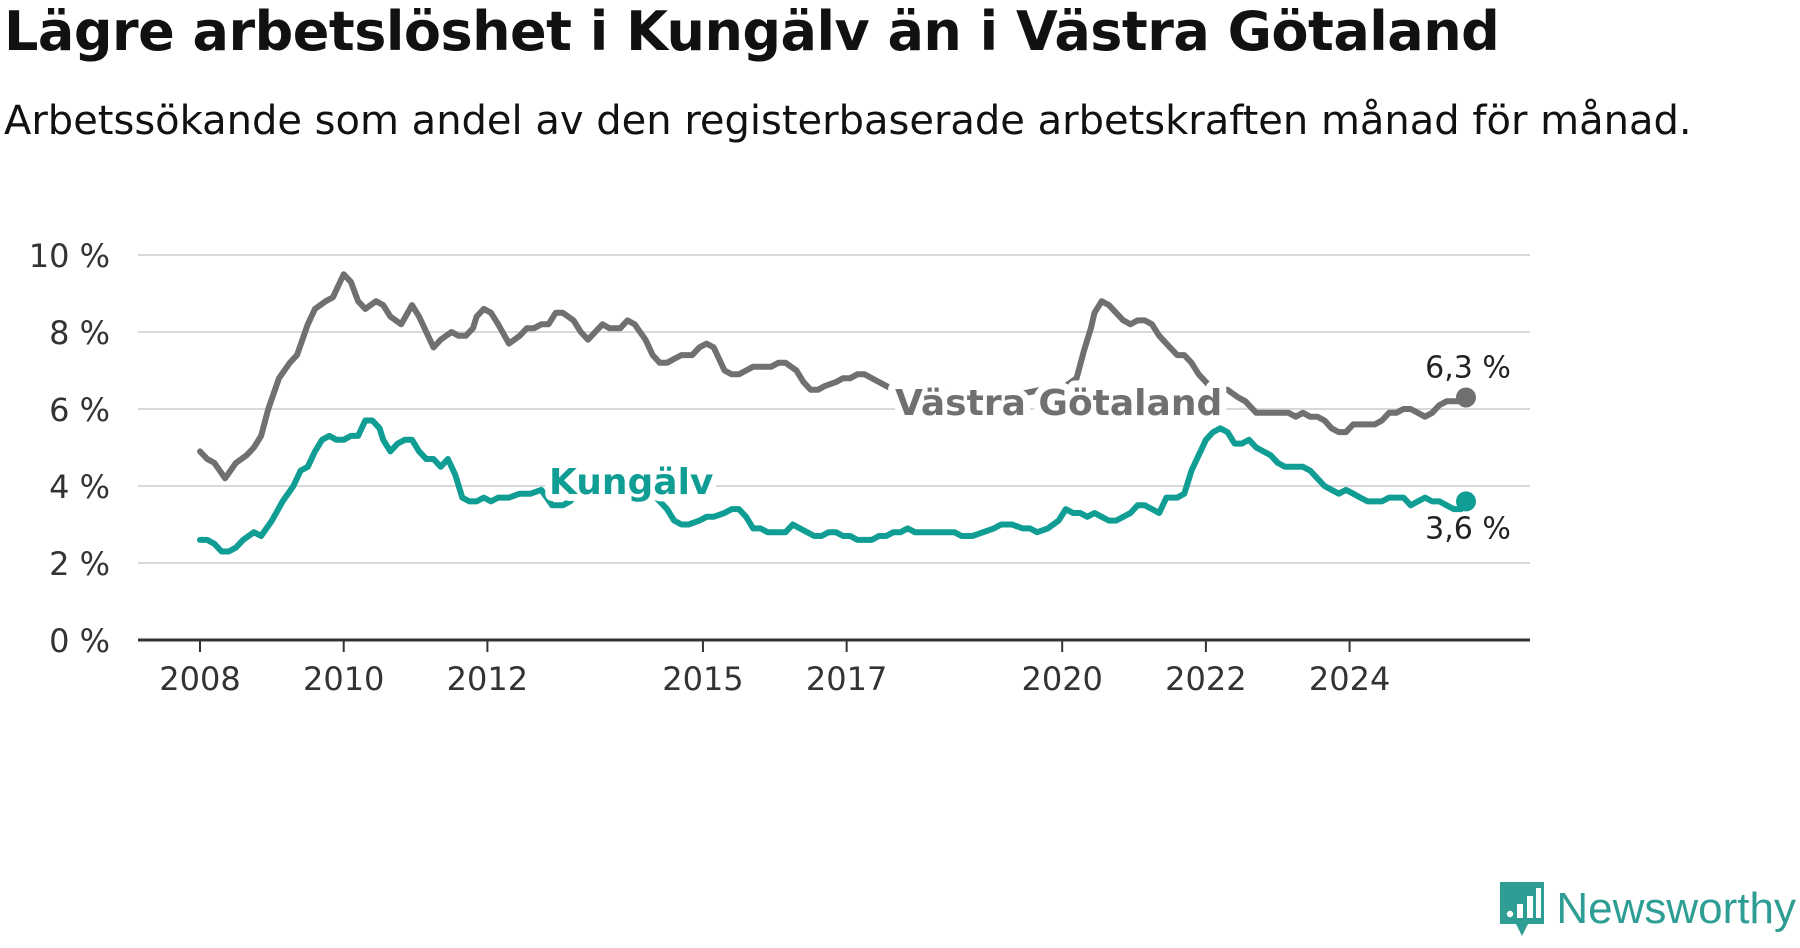 The height and width of the screenshot is (948, 1800). I want to click on y-tick-label: 0 %, so click(79, 641).